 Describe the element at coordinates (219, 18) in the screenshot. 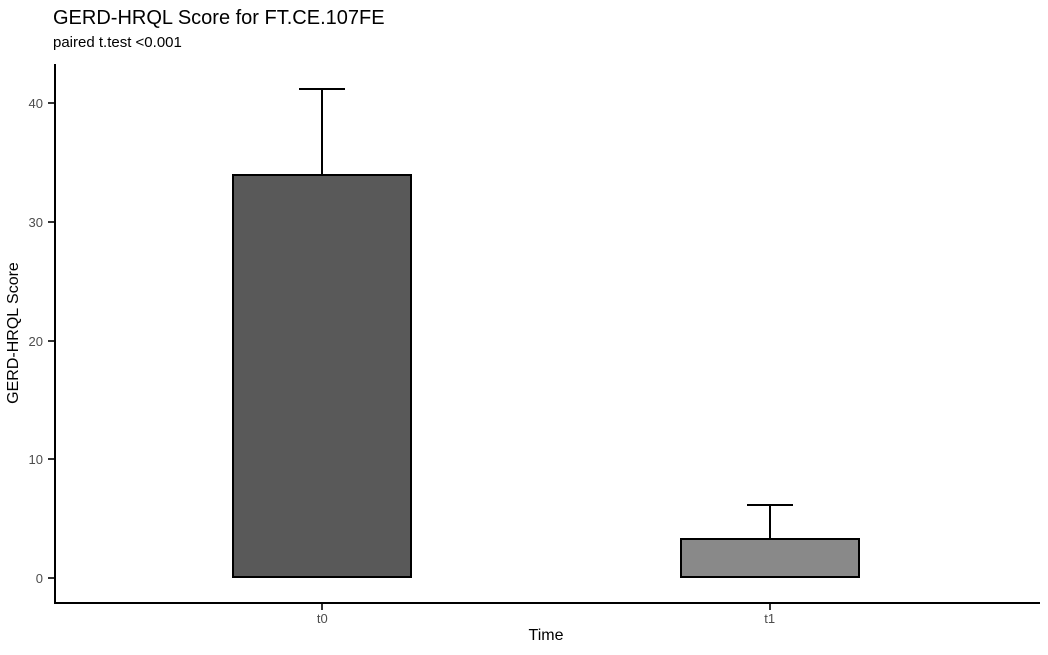

I see `chart-title: GERD-HRQL Score for FT.CE.107FE` at that location.